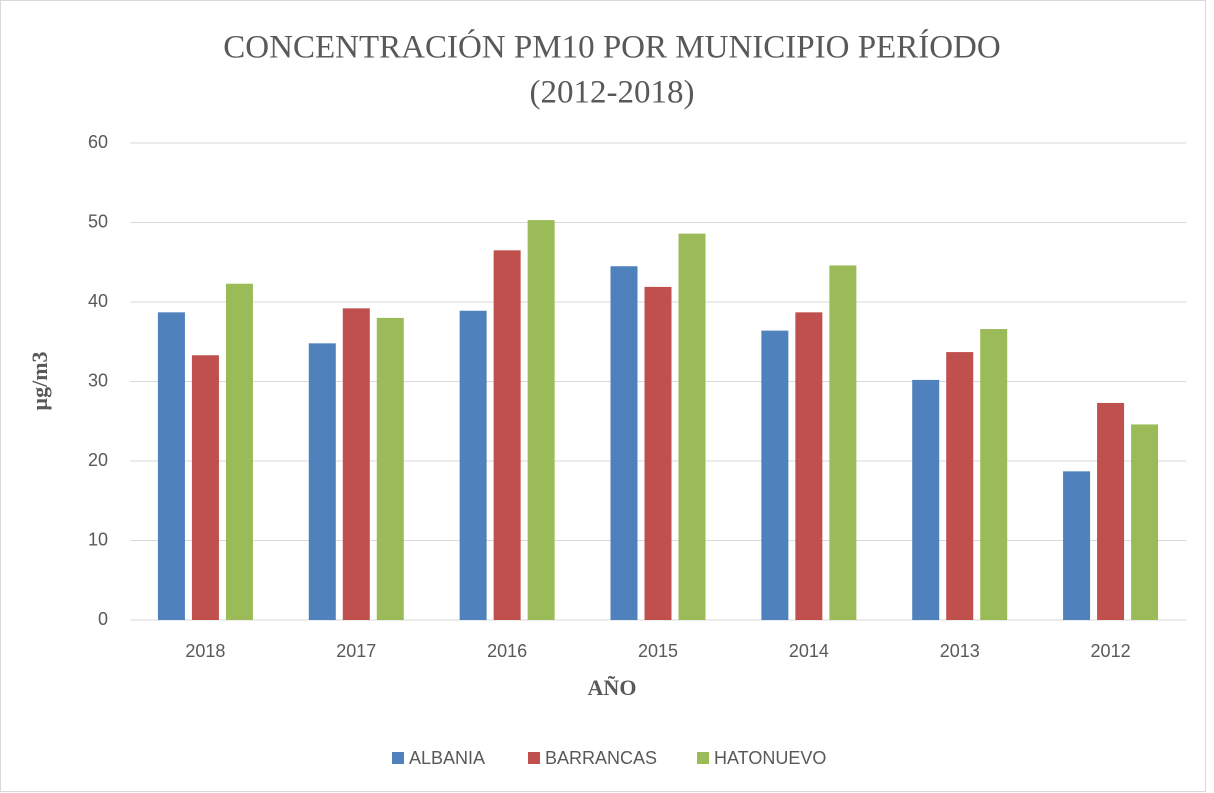  What do you see at coordinates (98, 301) in the screenshot?
I see `y-tick-label: 40` at bounding box center [98, 301].